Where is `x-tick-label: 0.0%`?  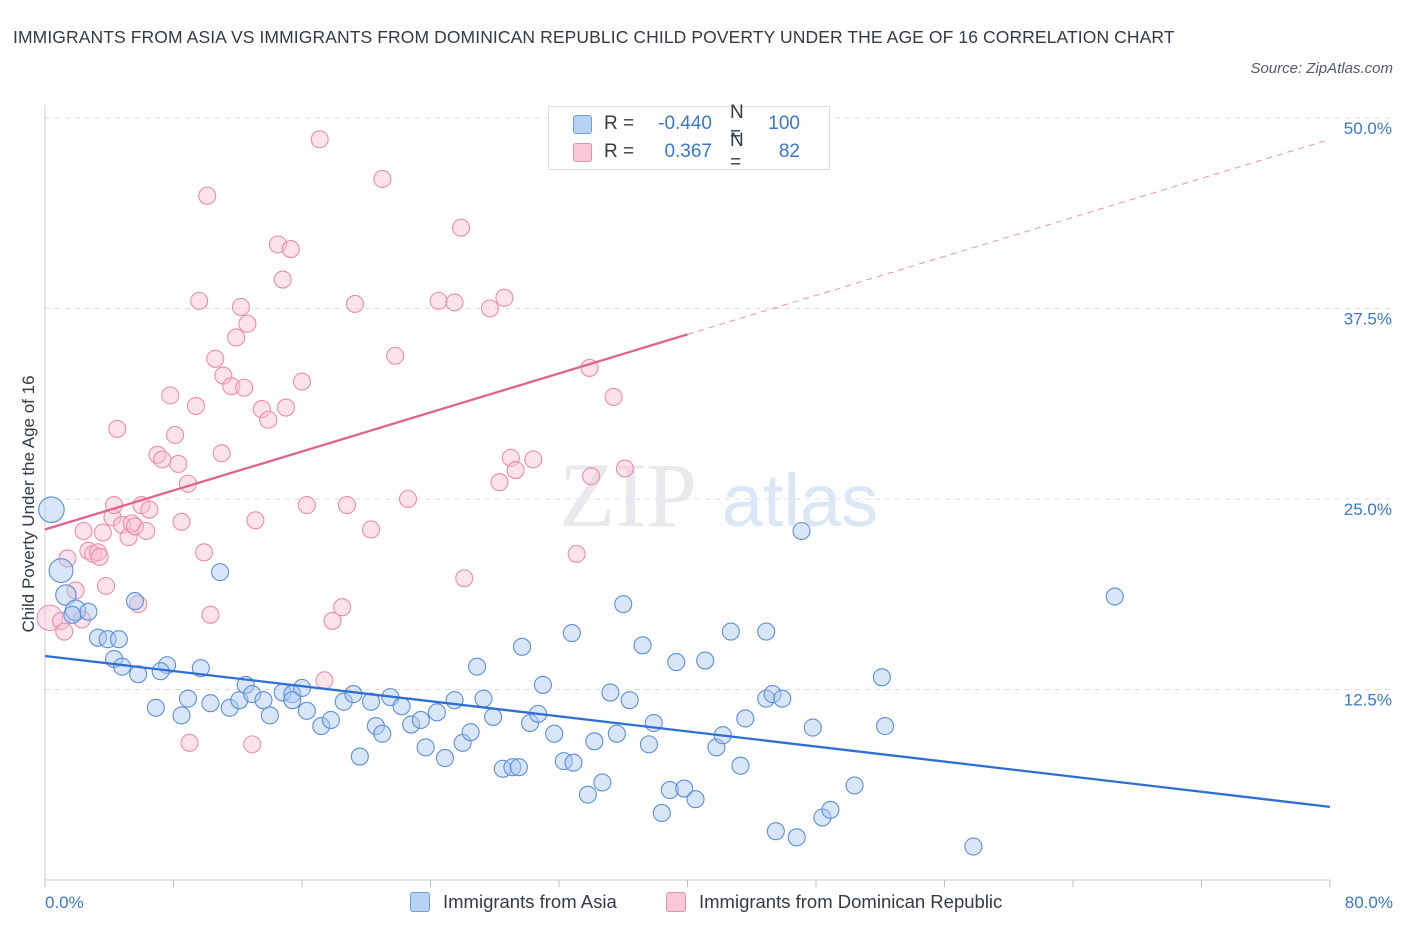
x-tick-label: 0.0% is located at coordinates (64, 902).